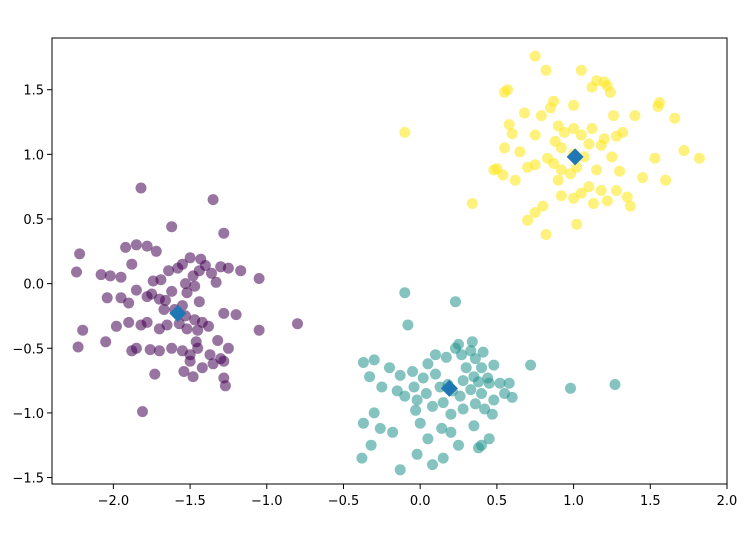 This screenshot has width=754, height=537. Describe the element at coordinates (727, 501) in the screenshot. I see `x-tick-label: 2.0` at that location.